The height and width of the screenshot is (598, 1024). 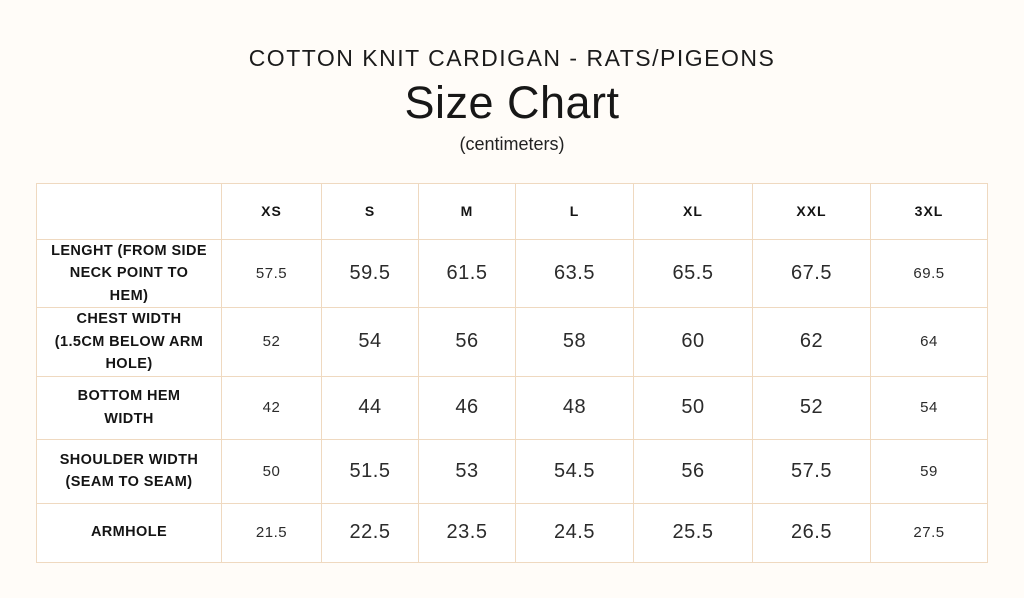 What do you see at coordinates (574, 273) in the screenshot?
I see `cell-length-l: 63.5` at bounding box center [574, 273].